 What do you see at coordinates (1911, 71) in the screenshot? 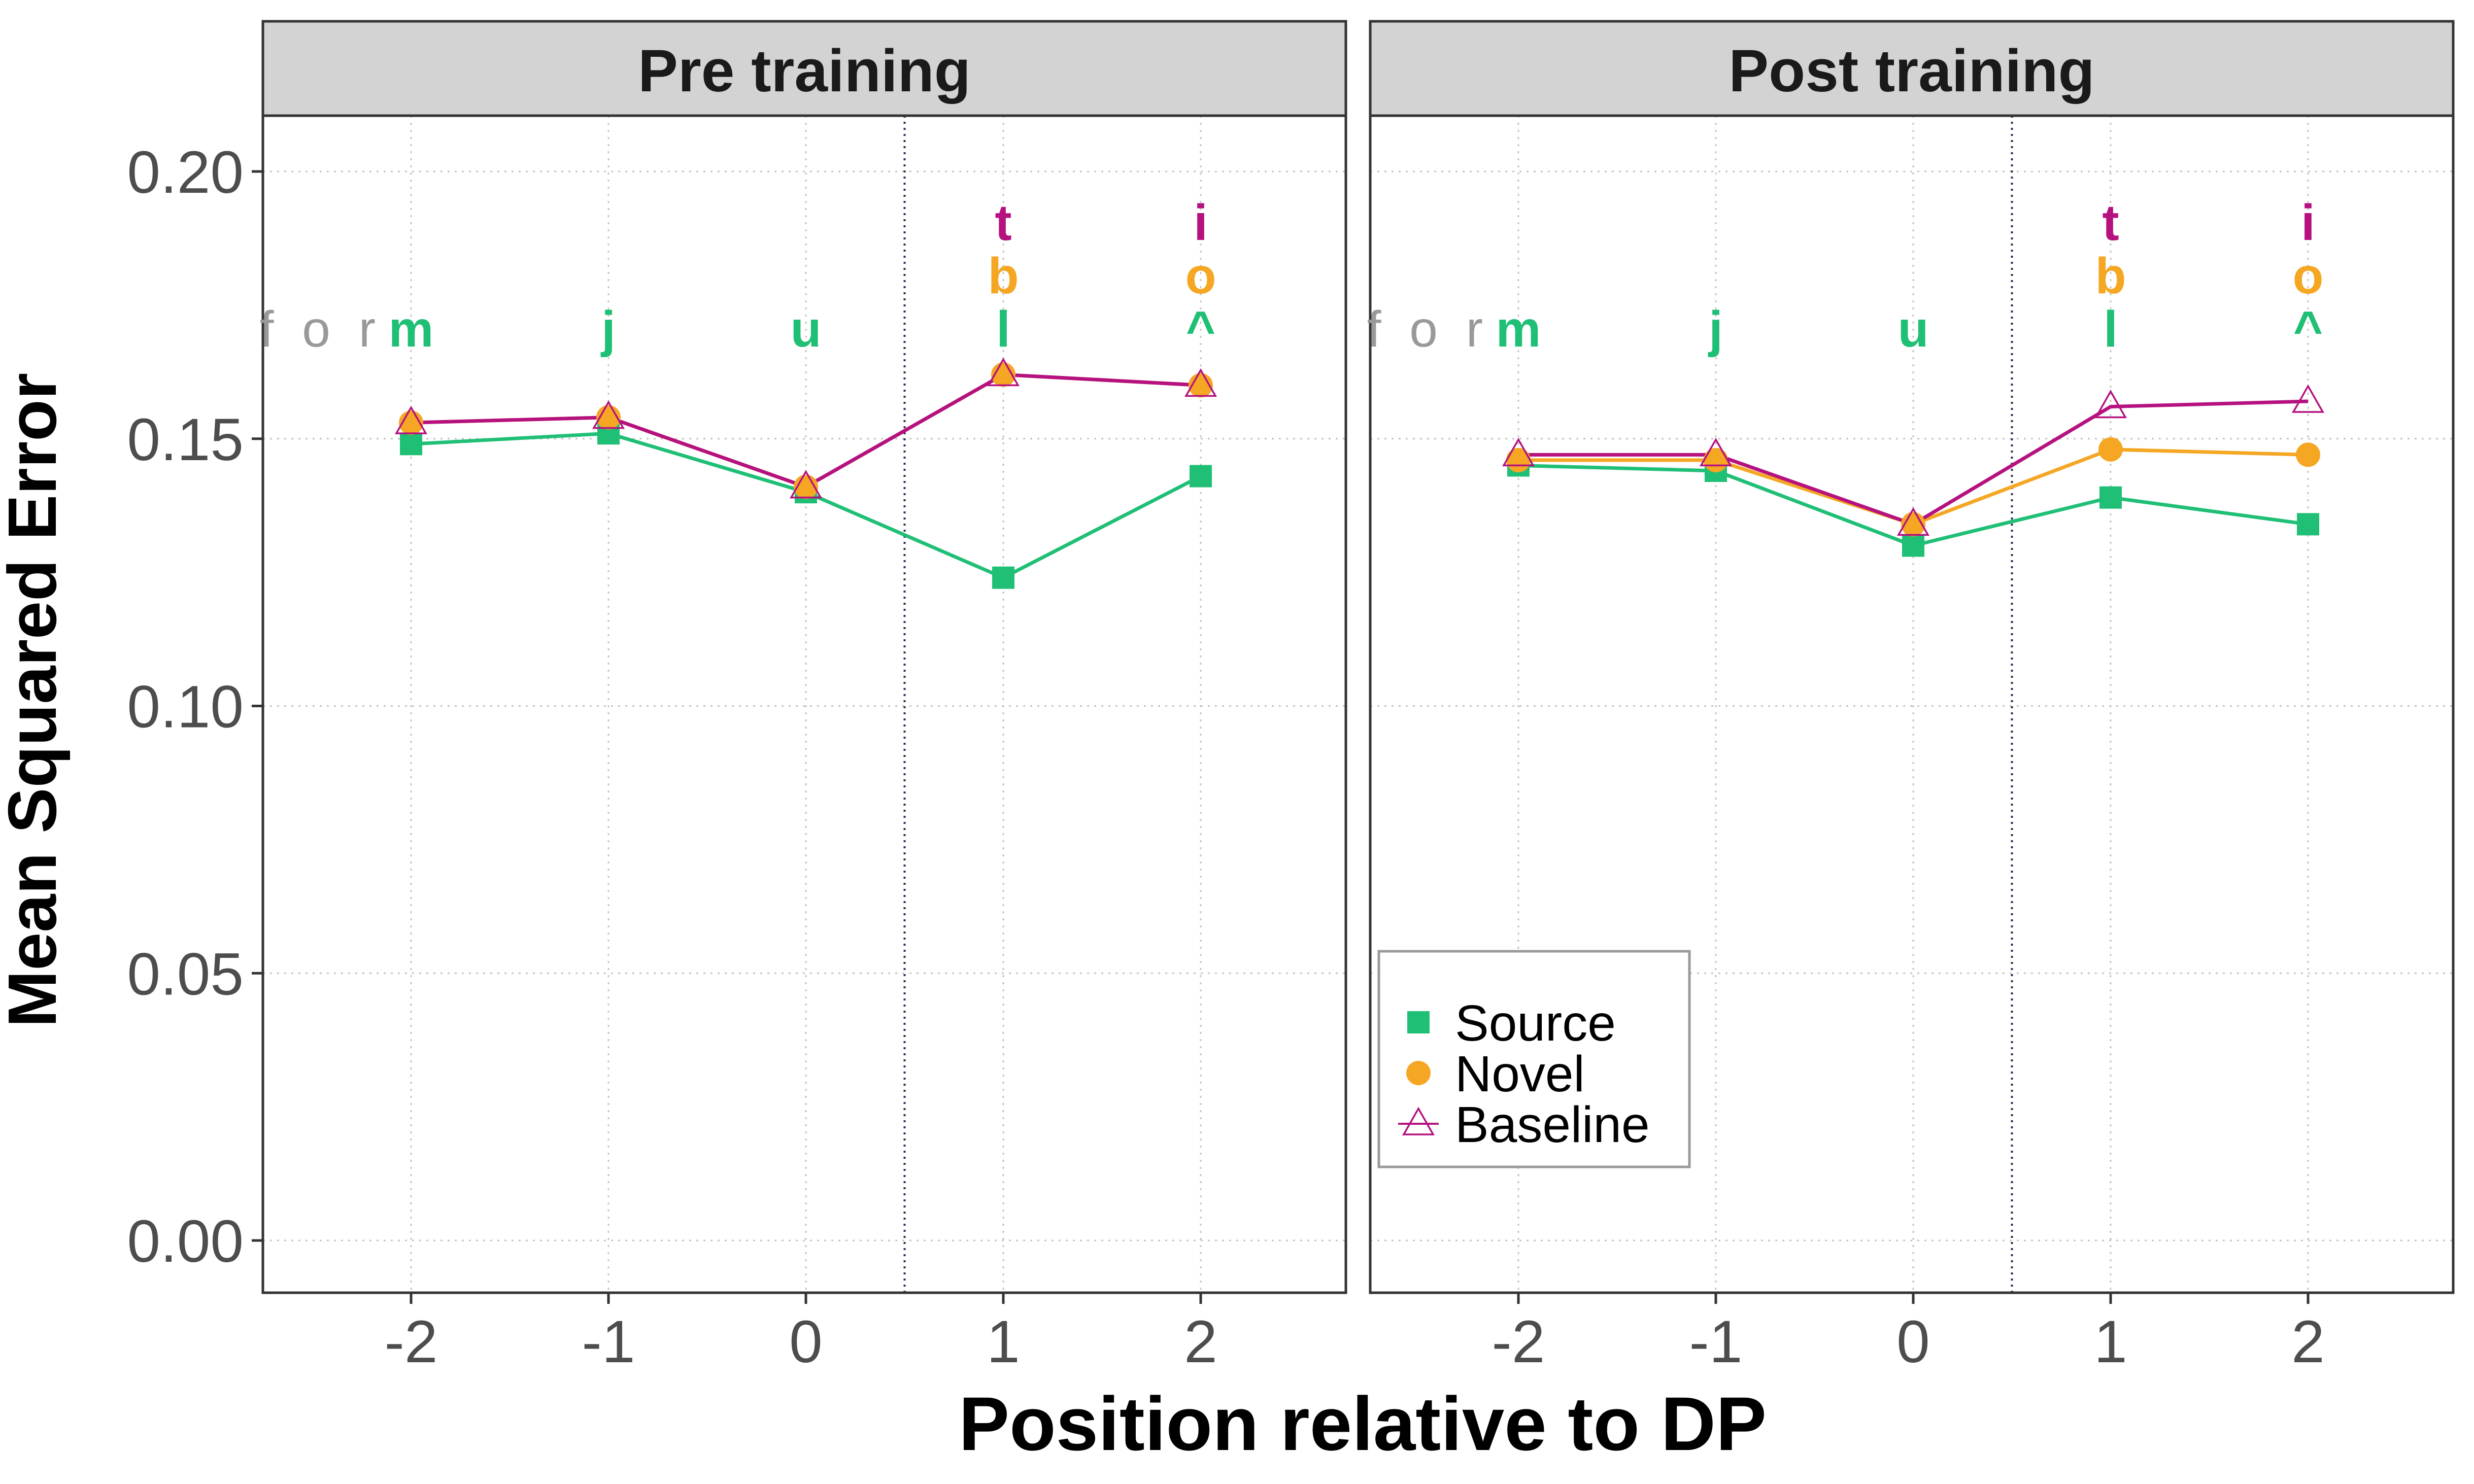
I see `panel-title: Post training` at bounding box center [1911, 71].